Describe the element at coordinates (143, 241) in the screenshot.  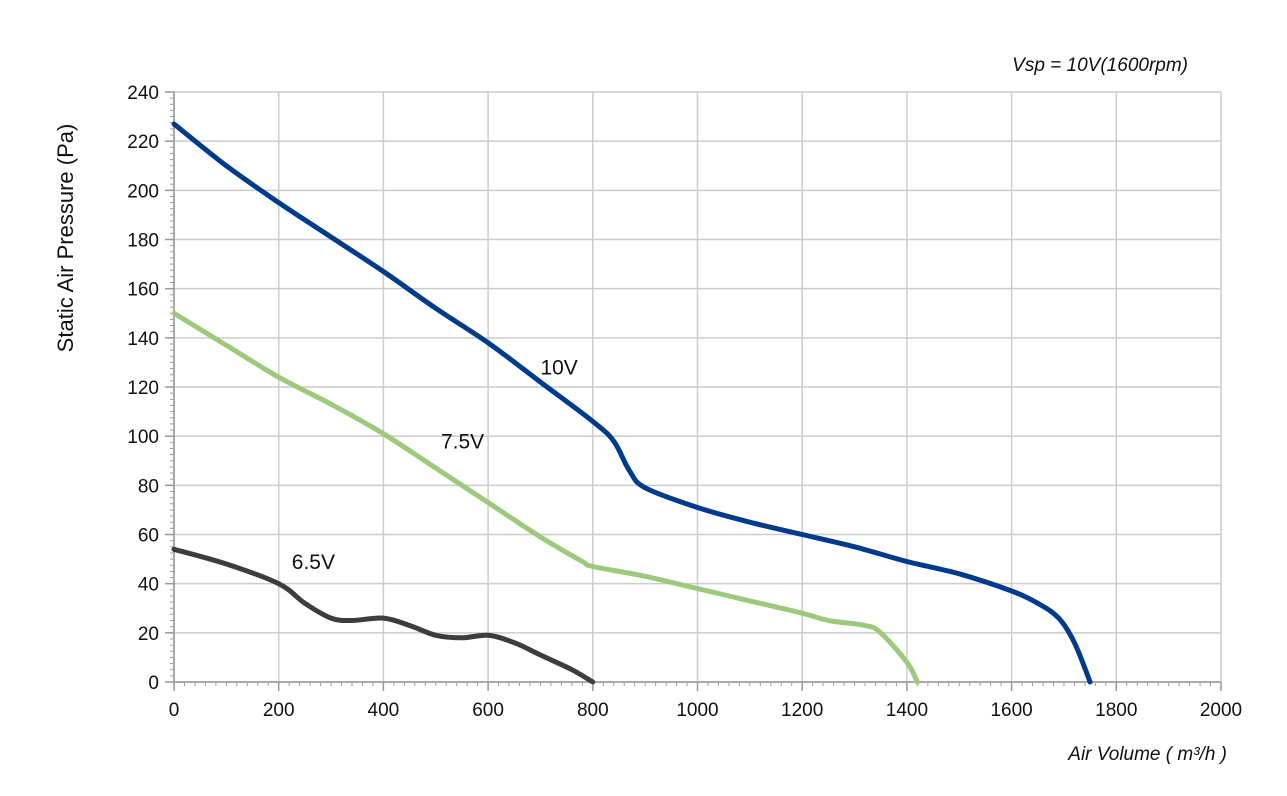
I see `y-tick-label: 180` at that location.